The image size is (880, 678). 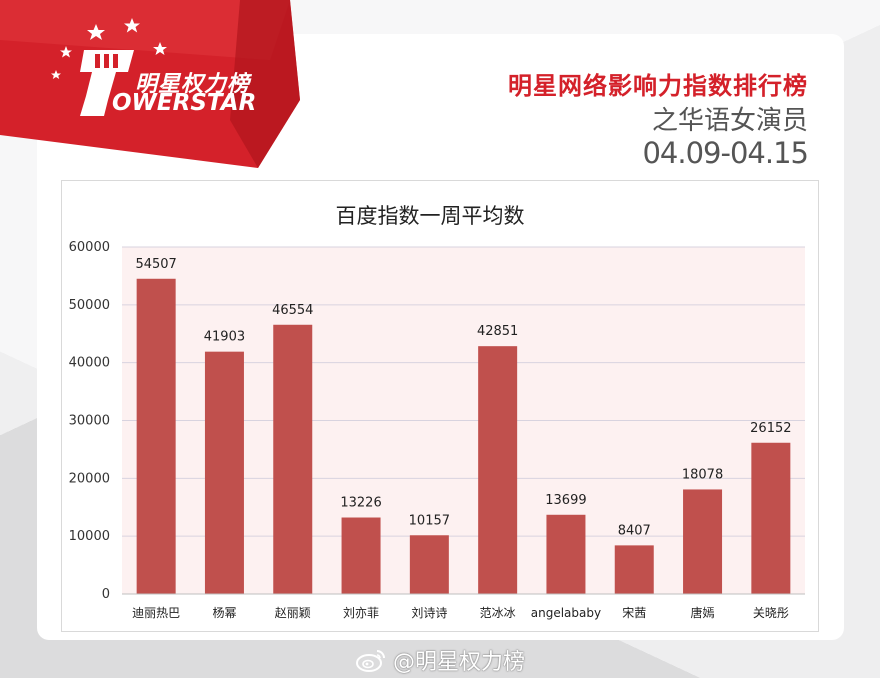 What do you see at coordinates (224, 337) in the screenshot?
I see `data-label: 41903` at bounding box center [224, 337].